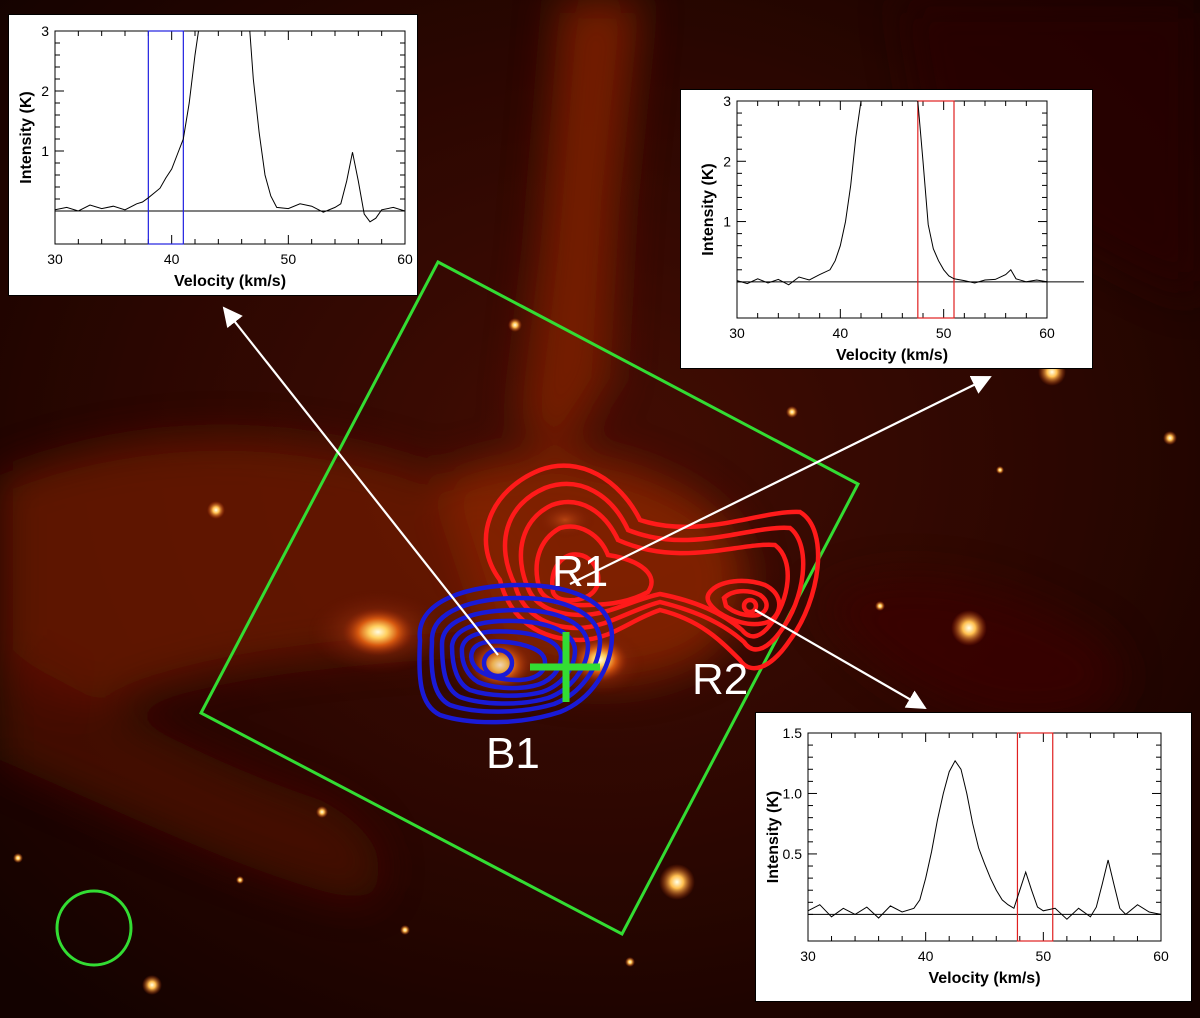 The image size is (1200, 1018). I want to click on label-b1: B1, so click(513, 753).